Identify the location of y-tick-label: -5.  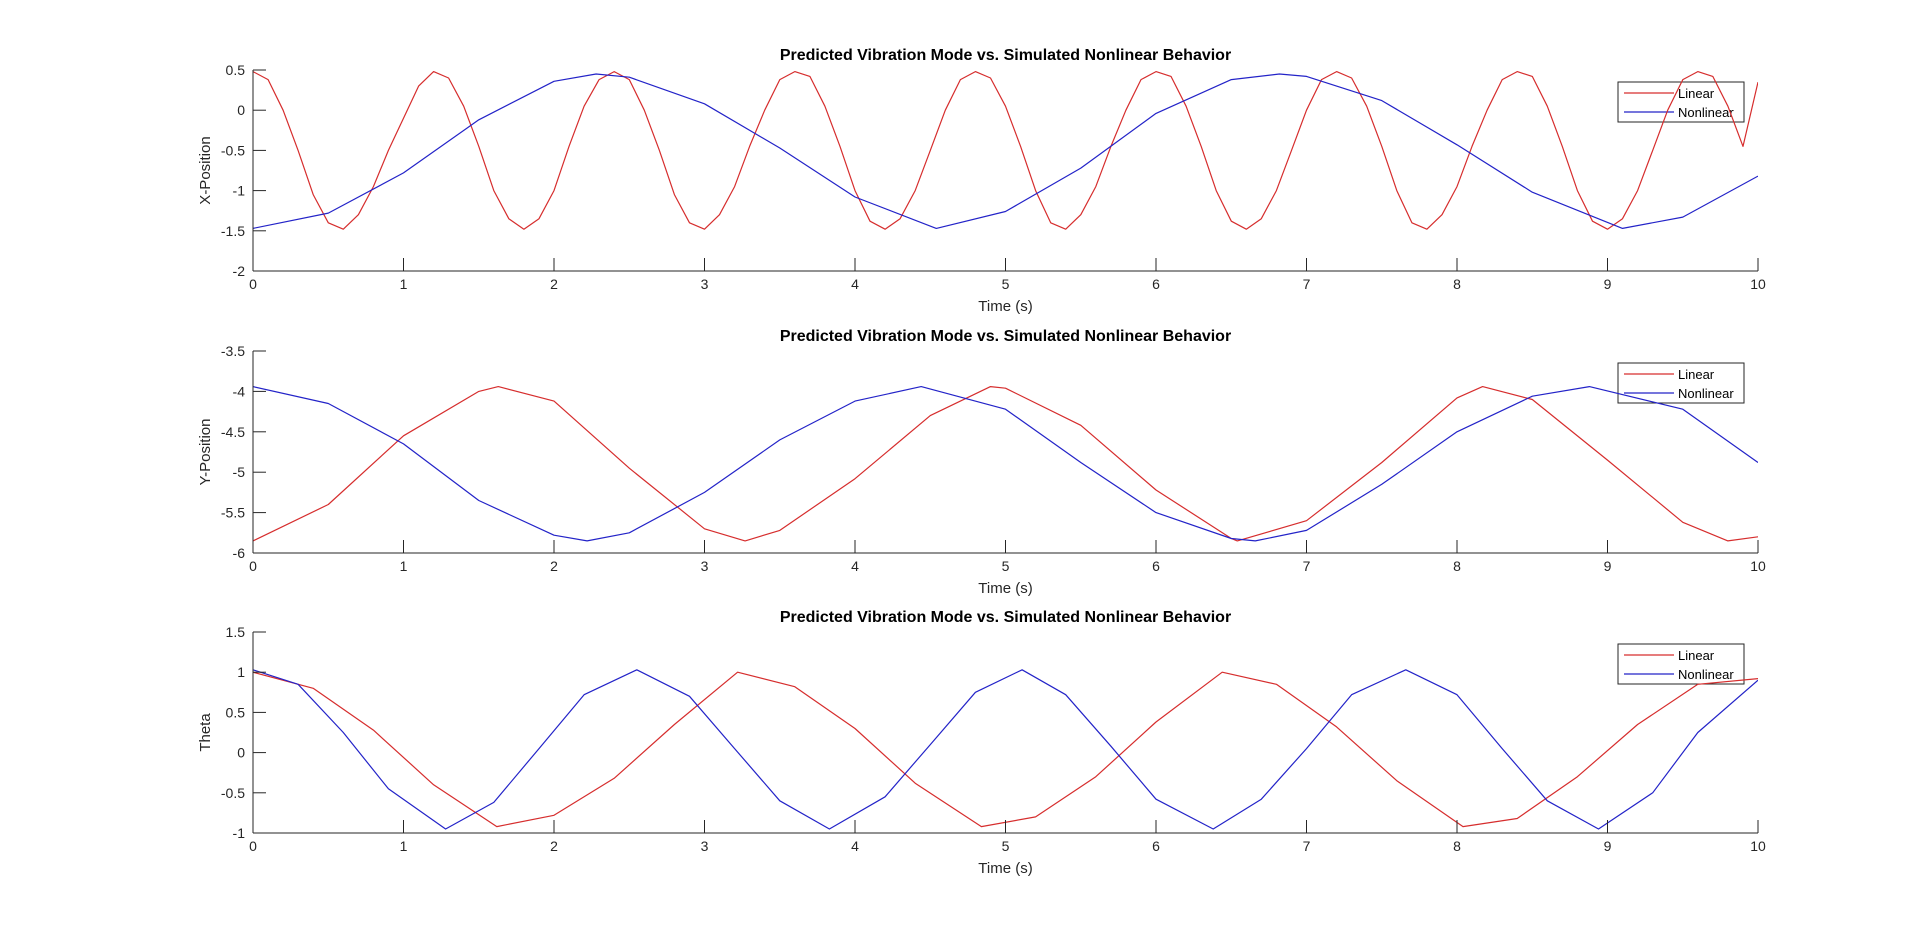
(239, 472).